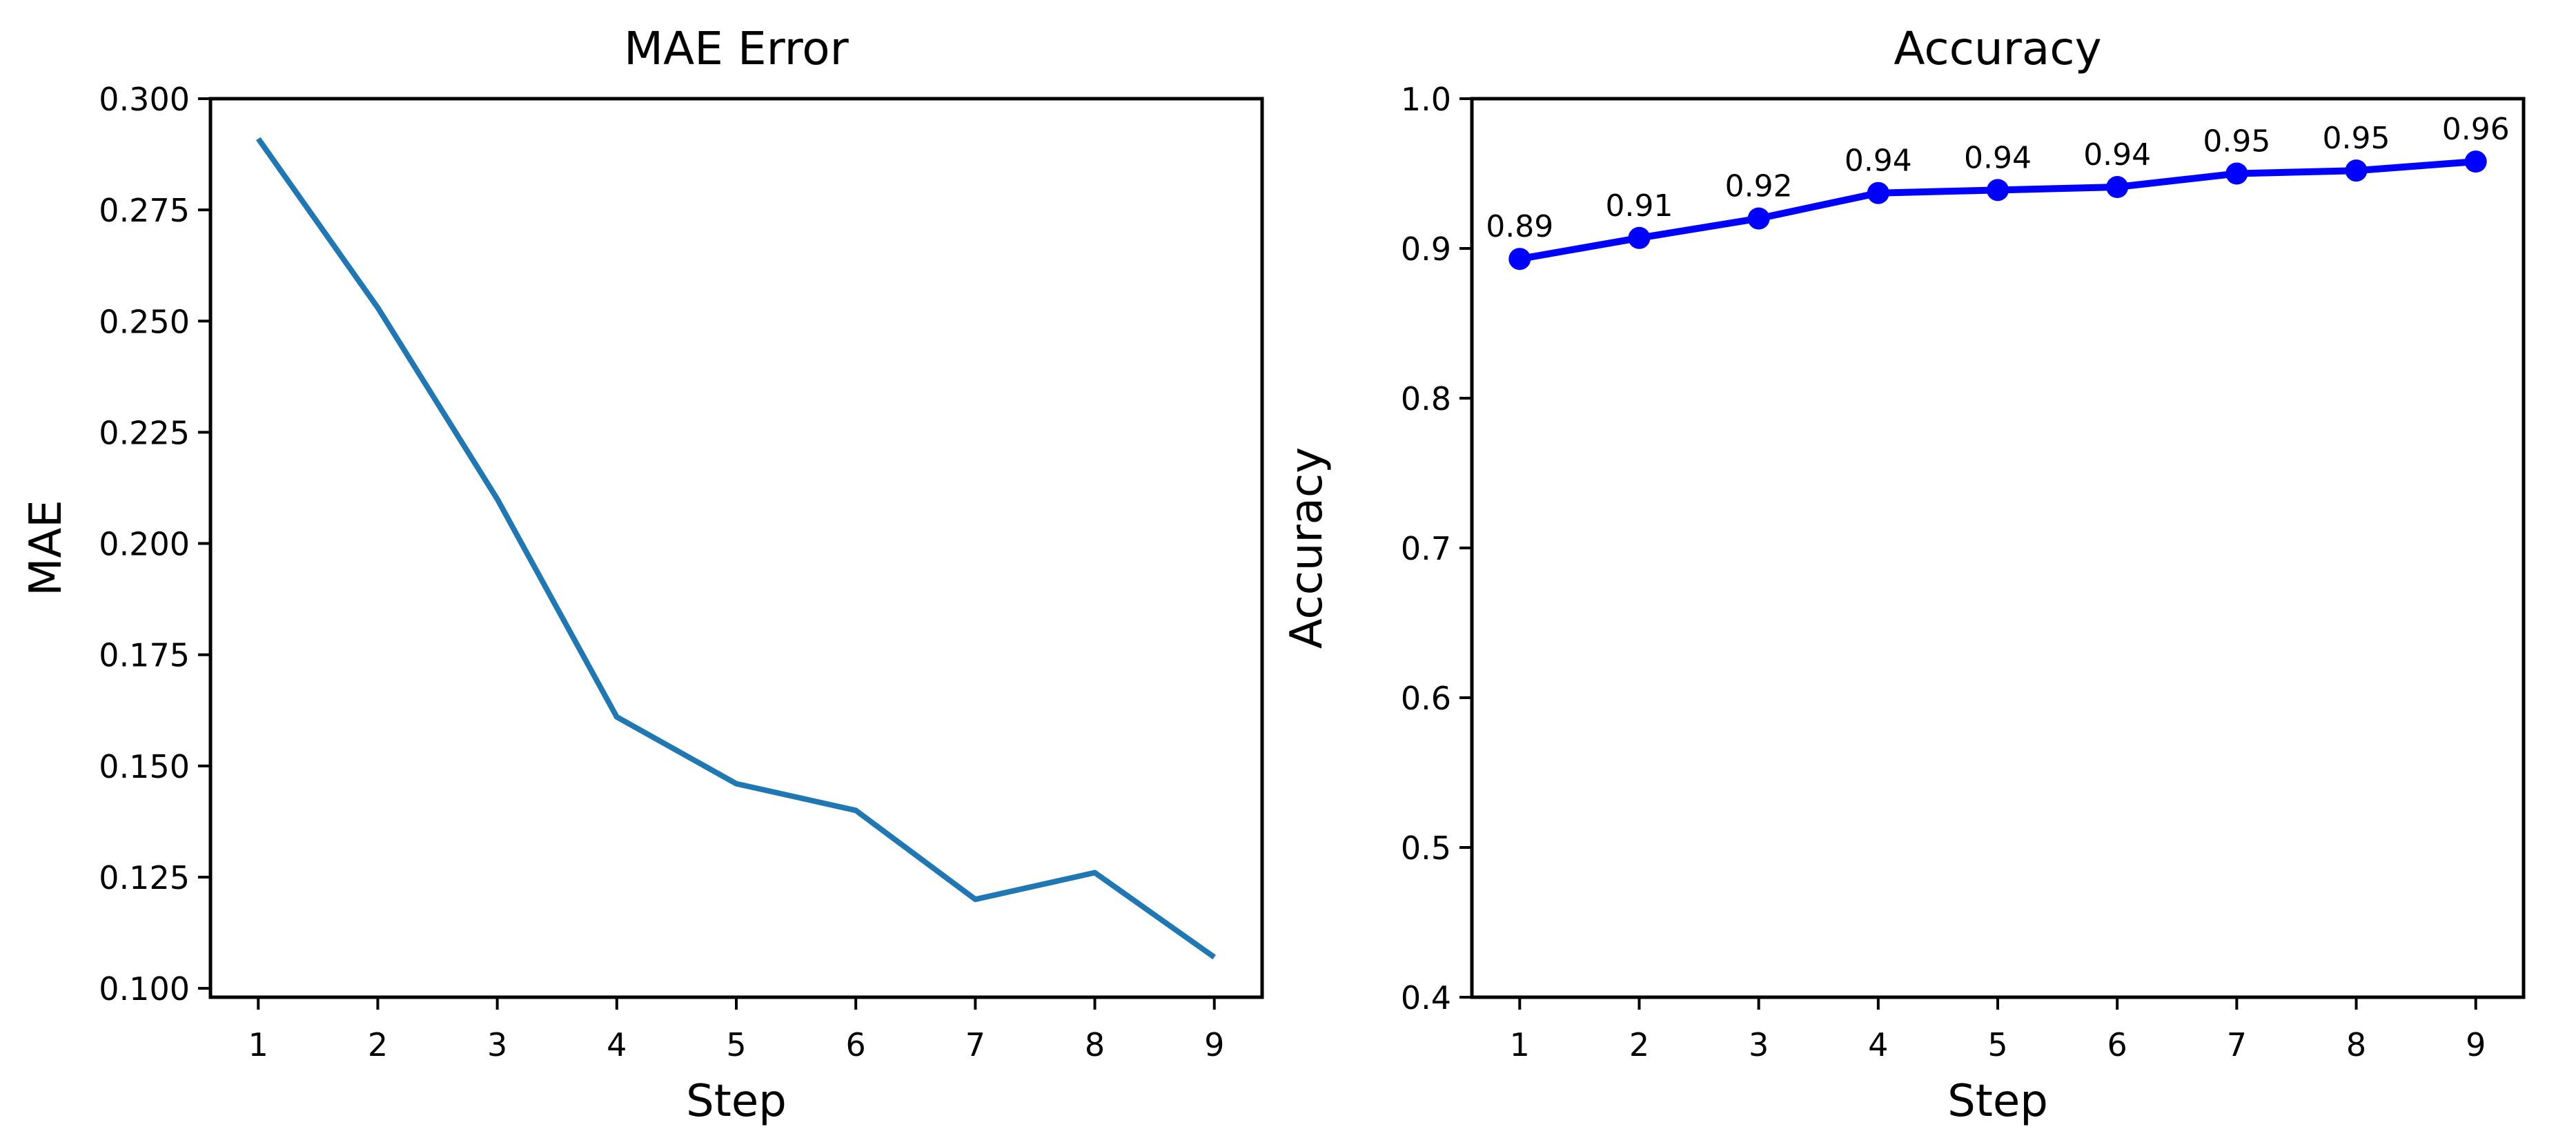 This screenshot has width=2576, height=1138. I want to click on y-tick-label: 0.200, so click(144, 544).